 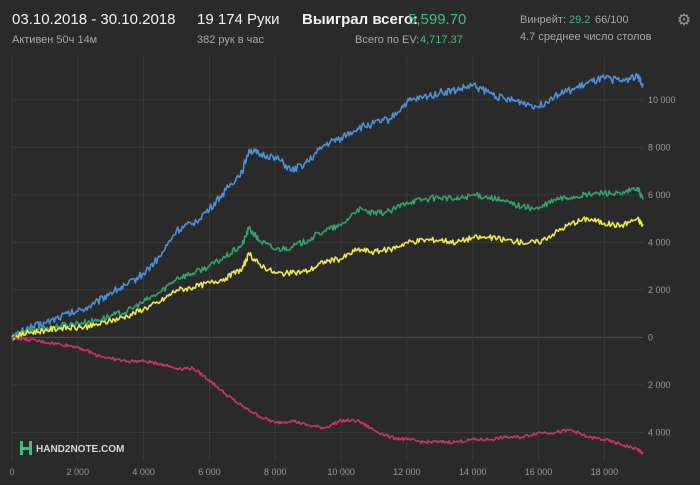 What do you see at coordinates (659, 195) in the screenshot?
I see `y-tick-label: 6 000` at bounding box center [659, 195].